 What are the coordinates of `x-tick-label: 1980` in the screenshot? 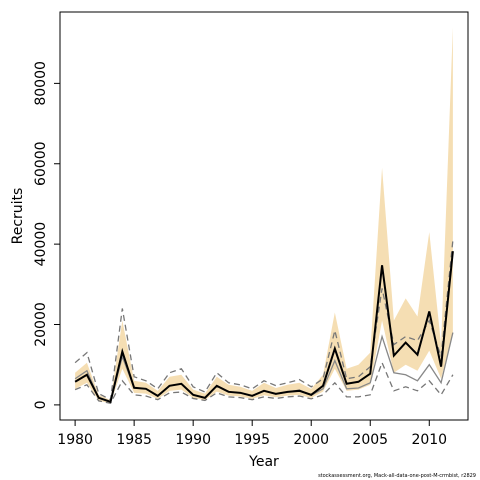 It's located at (75, 440).